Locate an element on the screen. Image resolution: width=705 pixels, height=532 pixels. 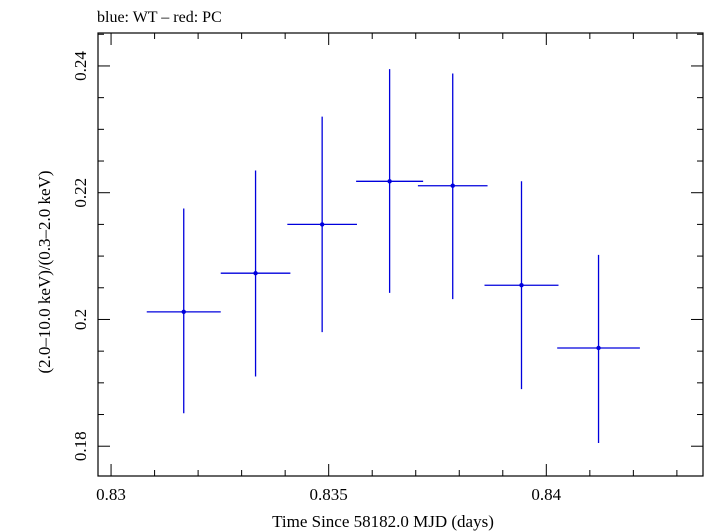
x-axis-label: Time Since 58182.0 MJD (days) is located at coordinates (383, 521).